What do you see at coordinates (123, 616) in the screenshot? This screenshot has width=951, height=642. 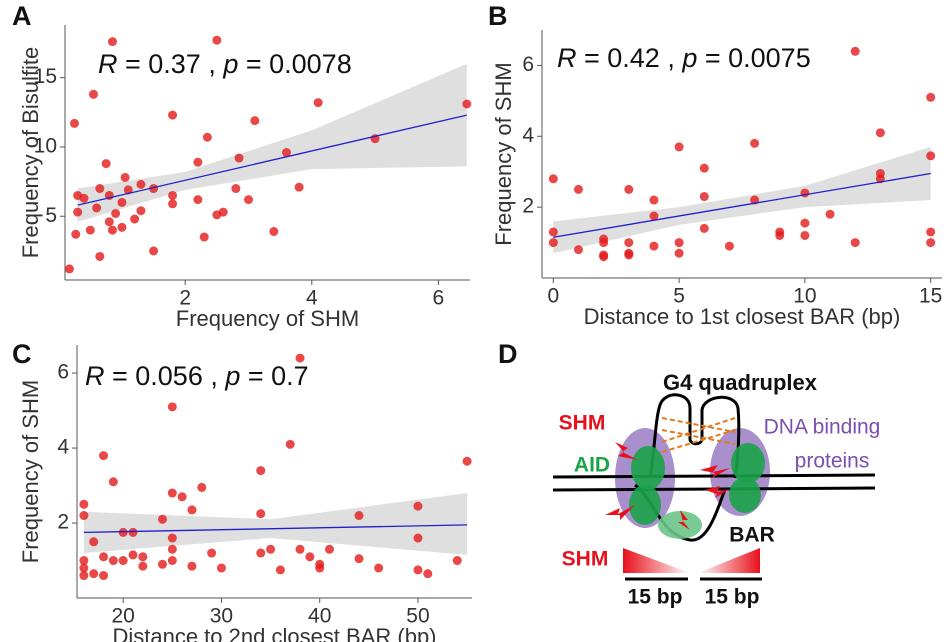 I see `x-tick-label: 20` at bounding box center [123, 616].